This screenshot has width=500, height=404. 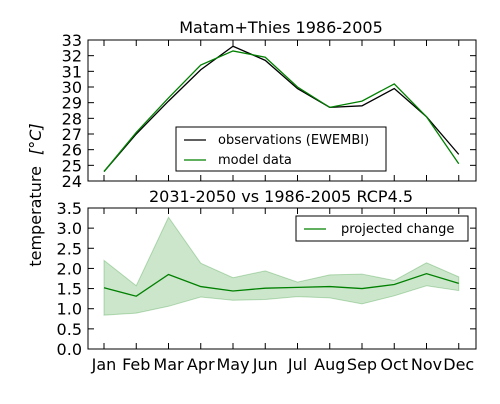 I want to click on ylabel-unit: [°C], so click(x=35, y=139).